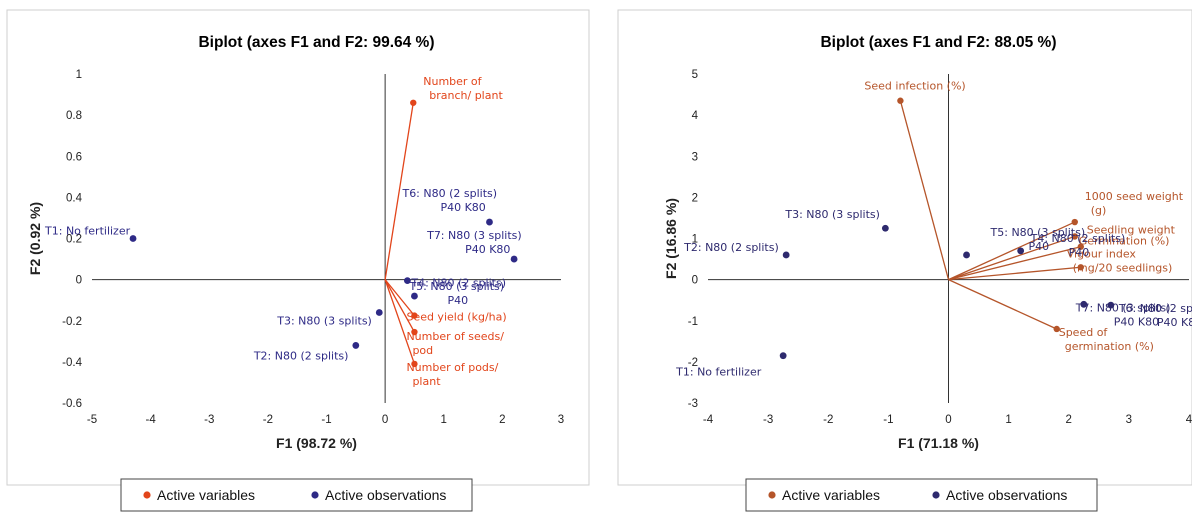 The height and width of the screenshot is (518, 1198). Describe the element at coordinates (695, 240) in the screenshot. I see `y-tick-label: 1` at that location.